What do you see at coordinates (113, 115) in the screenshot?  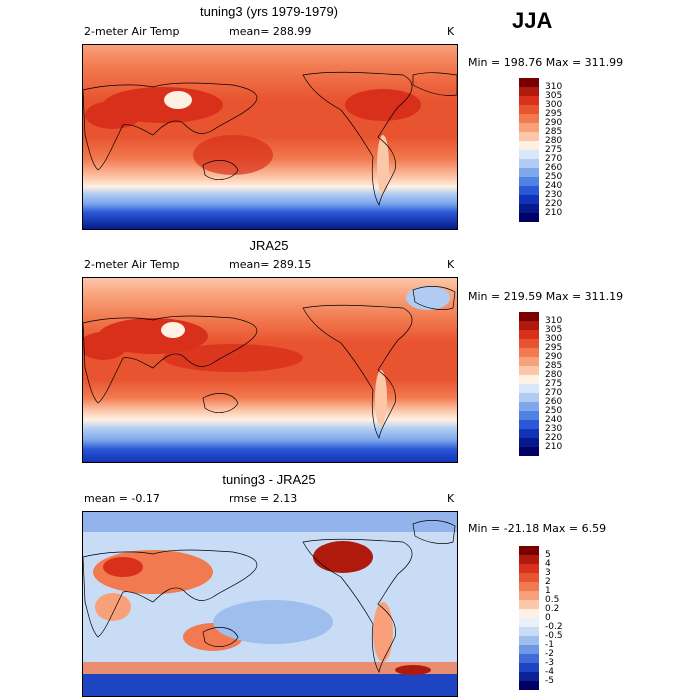 I see `panel1-africa-warm` at bounding box center [113, 115].